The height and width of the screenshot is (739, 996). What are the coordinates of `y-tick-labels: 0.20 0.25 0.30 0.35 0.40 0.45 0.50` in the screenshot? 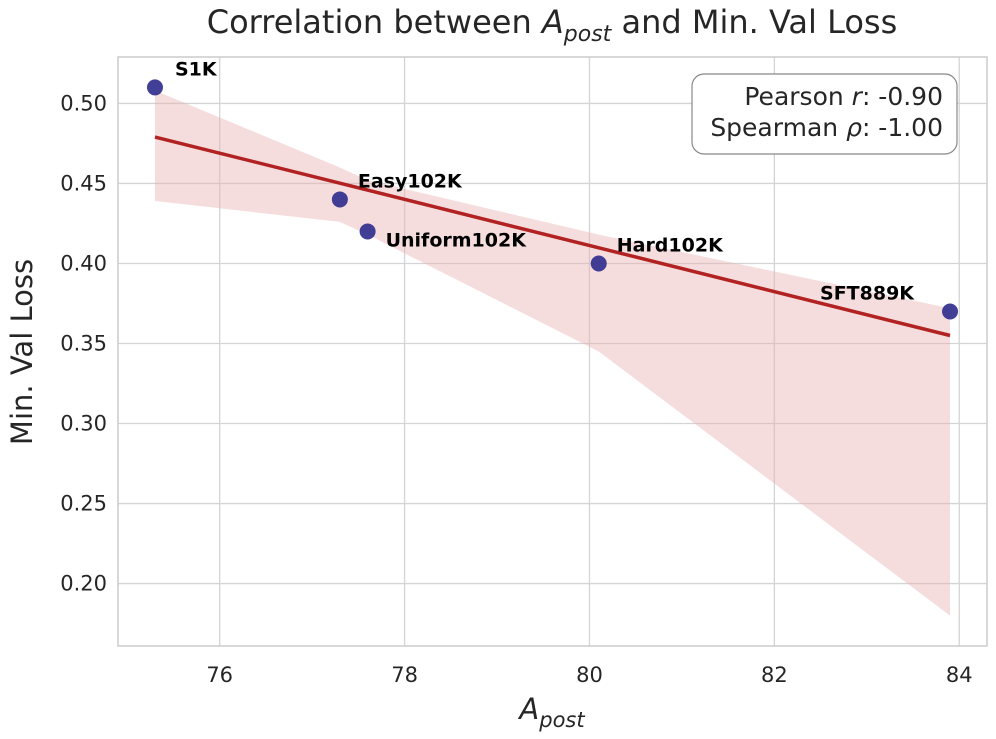 It's located at (83, 343).